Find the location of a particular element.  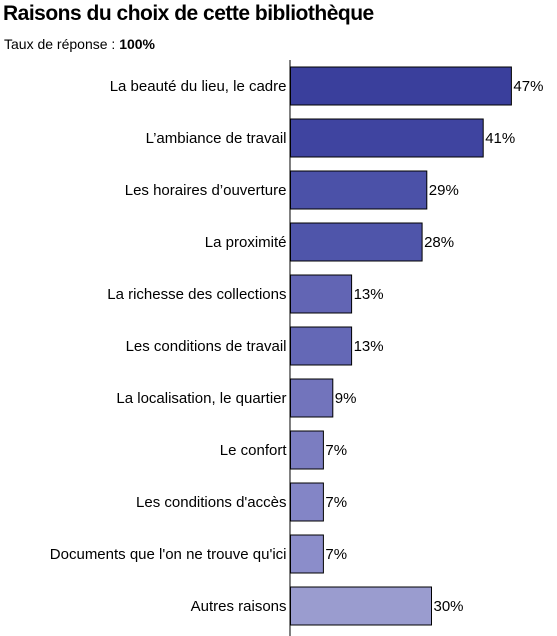

category-label: La richesse des collections is located at coordinates (196, 294).